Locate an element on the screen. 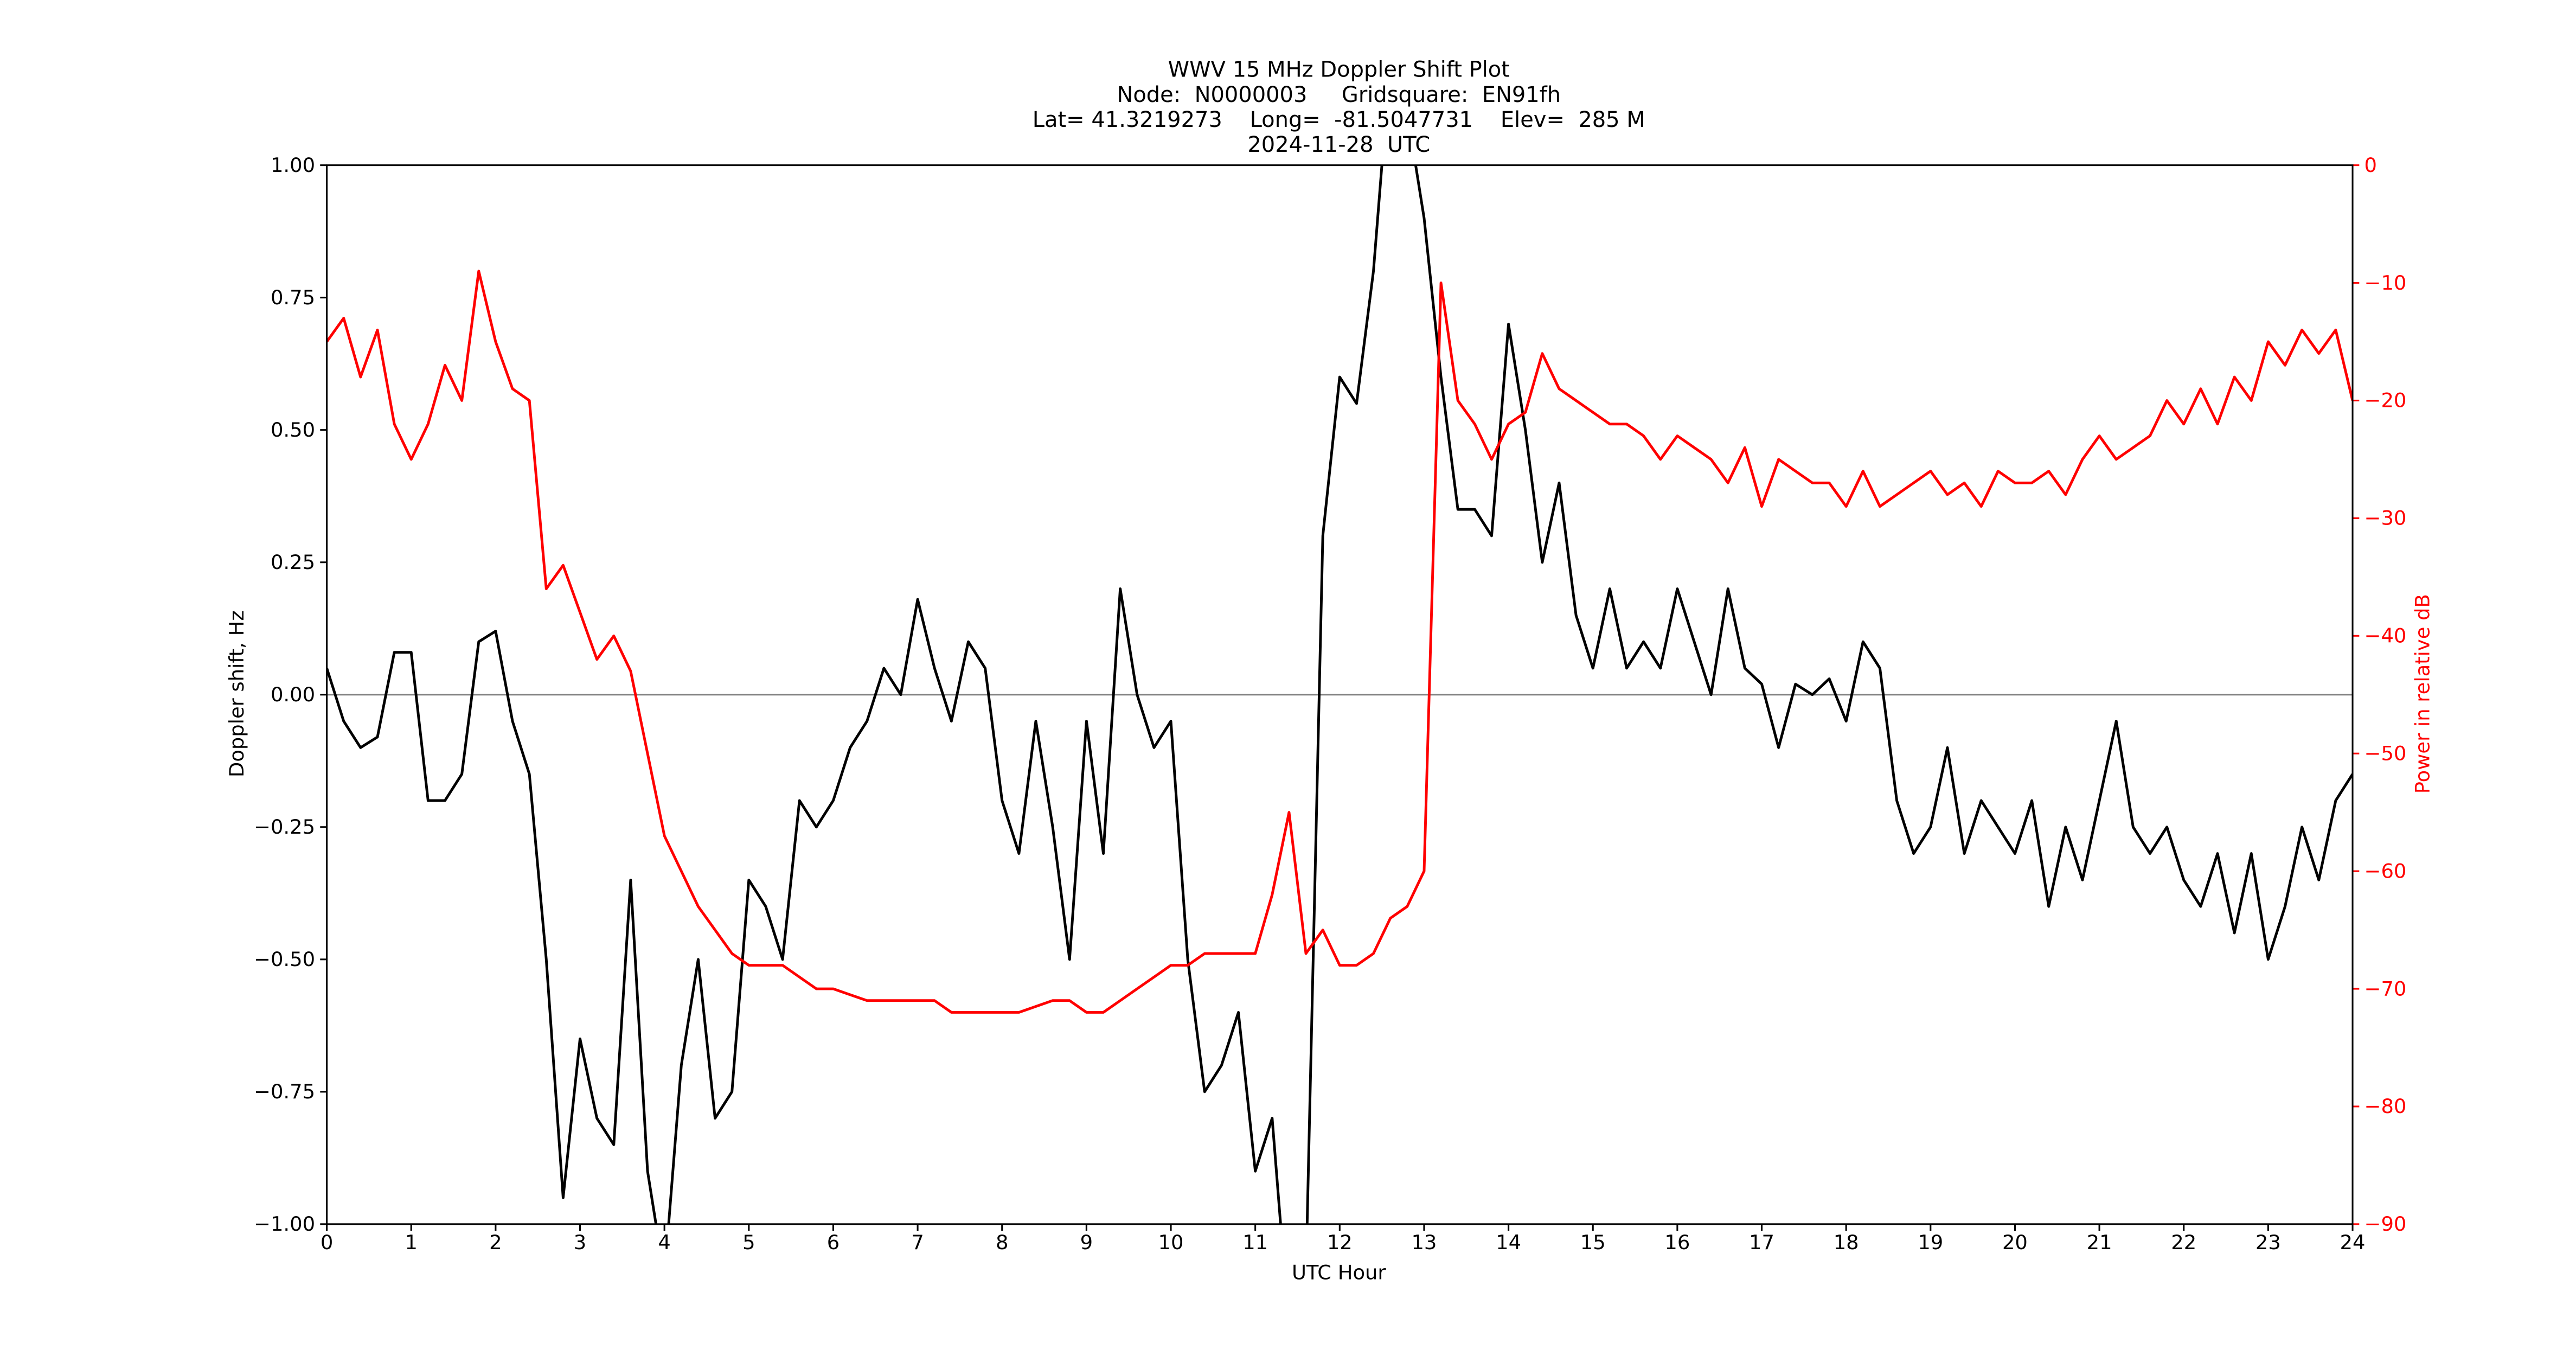 The height and width of the screenshot is (1356, 2576). y2-axis-label: Power in relative dB is located at coordinates (2422, 694).